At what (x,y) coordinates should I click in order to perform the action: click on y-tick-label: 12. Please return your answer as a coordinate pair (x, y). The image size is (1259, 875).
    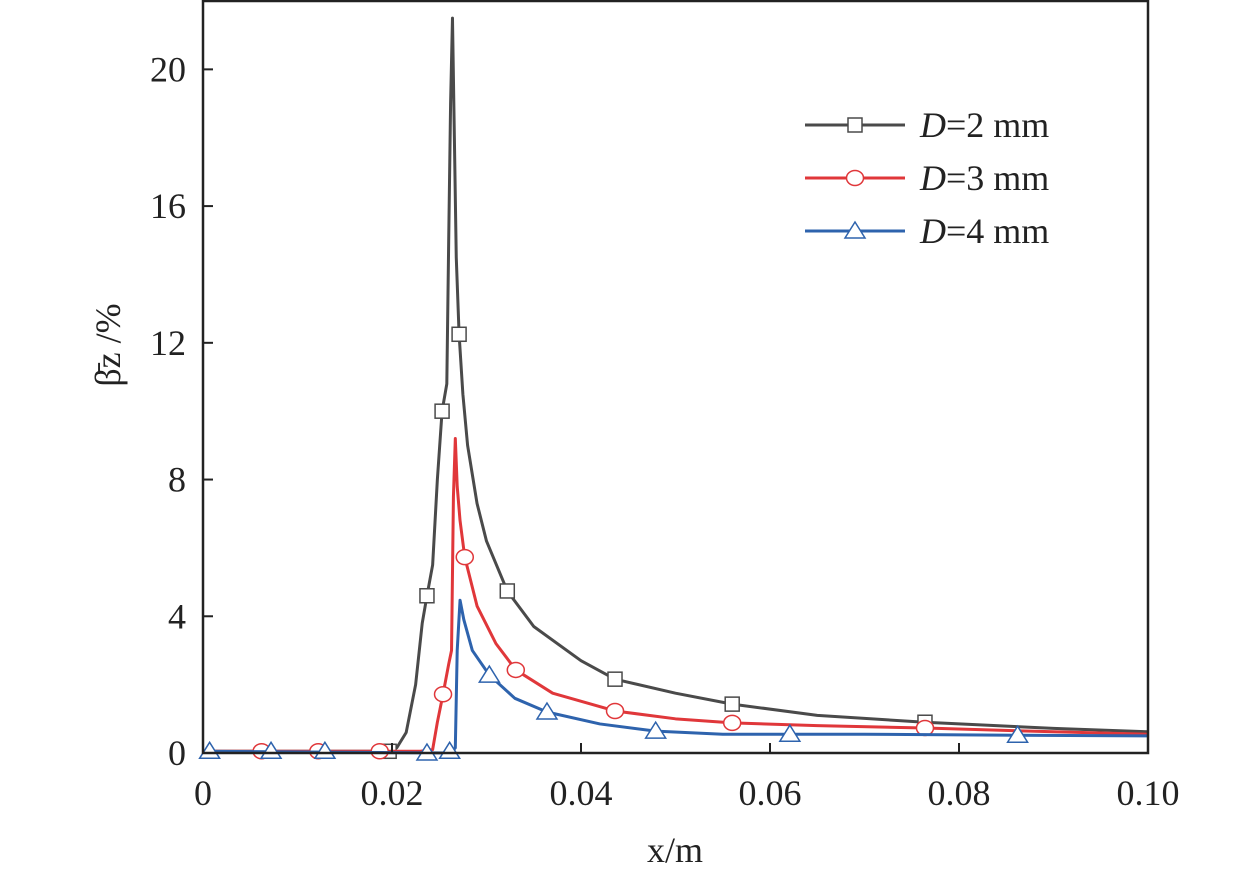
    Looking at the image, I should click on (168, 343).